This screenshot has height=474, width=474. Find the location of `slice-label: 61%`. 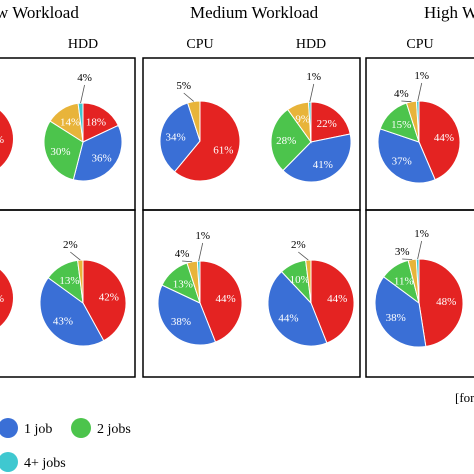

slice-label: 61% is located at coordinates (223, 150).